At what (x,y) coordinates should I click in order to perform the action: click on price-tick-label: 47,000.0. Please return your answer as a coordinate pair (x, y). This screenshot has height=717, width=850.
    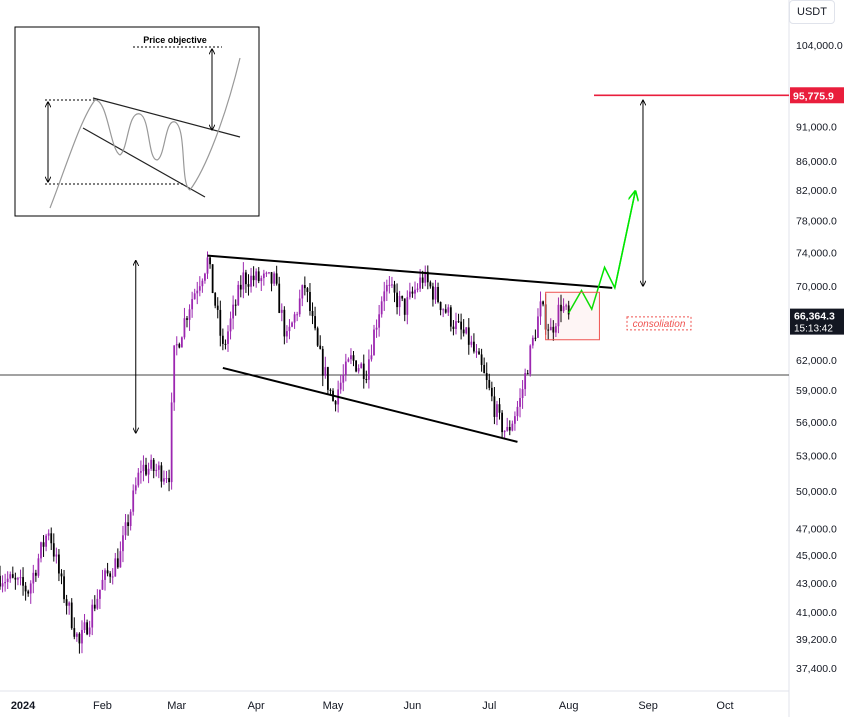
    Looking at the image, I should click on (816, 530).